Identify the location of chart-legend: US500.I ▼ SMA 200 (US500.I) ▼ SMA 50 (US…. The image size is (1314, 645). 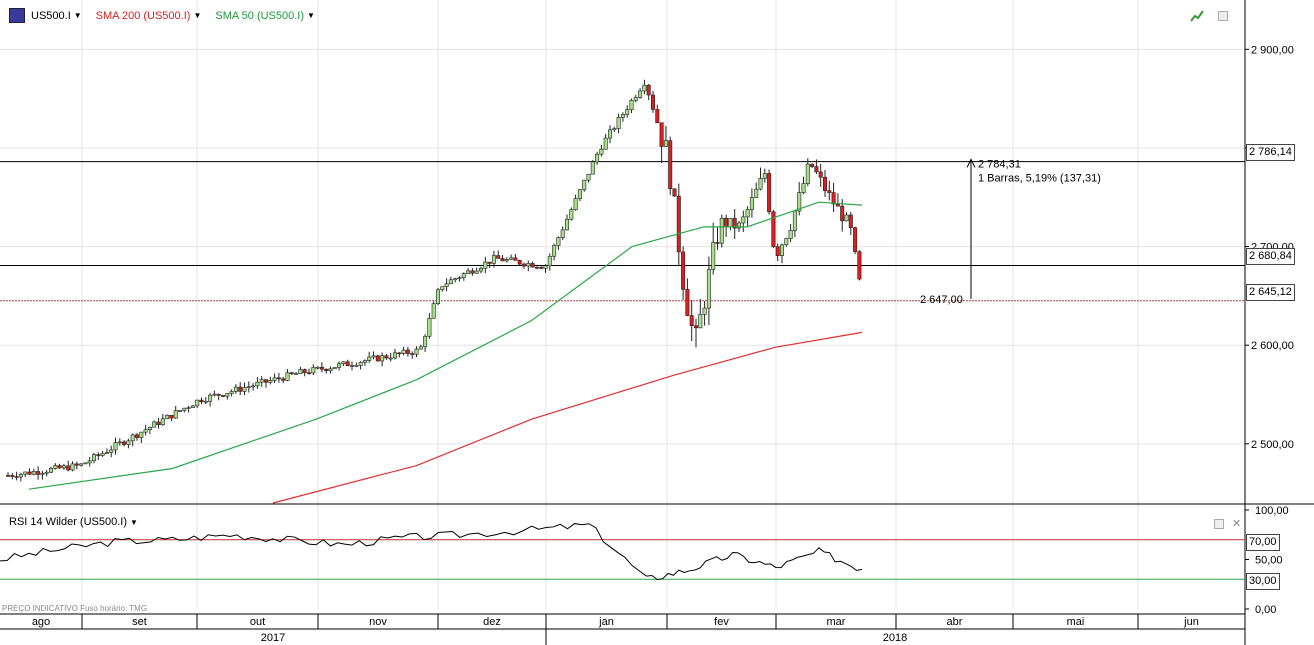
(162, 15).